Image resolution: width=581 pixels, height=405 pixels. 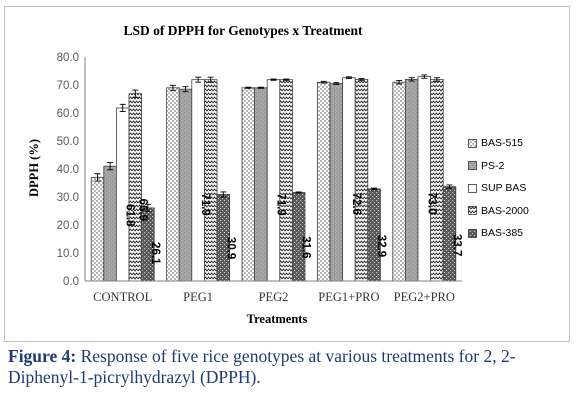 What do you see at coordinates (411, 180) in the screenshot?
I see `bar-ps-2-peg2-pro` at bounding box center [411, 180].